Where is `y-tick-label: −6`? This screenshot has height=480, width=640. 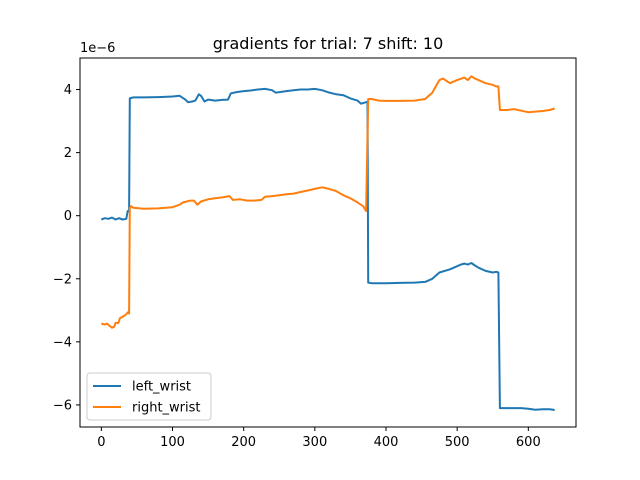 y-tick-label: −6 is located at coordinates (62, 405).